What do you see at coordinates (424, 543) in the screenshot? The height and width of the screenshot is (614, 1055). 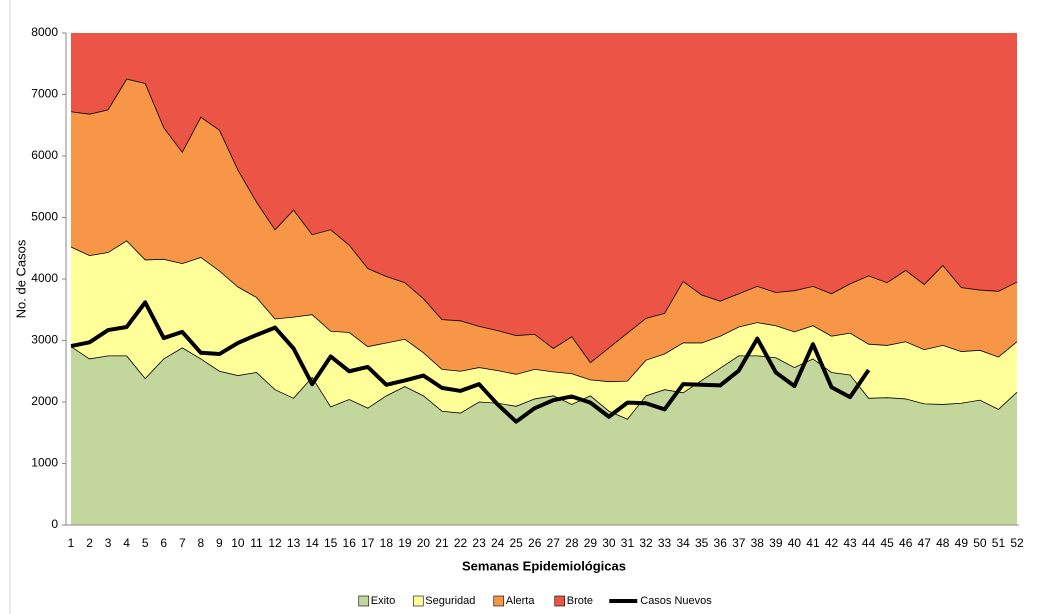 I see `x-tick-label: 20` at bounding box center [424, 543].